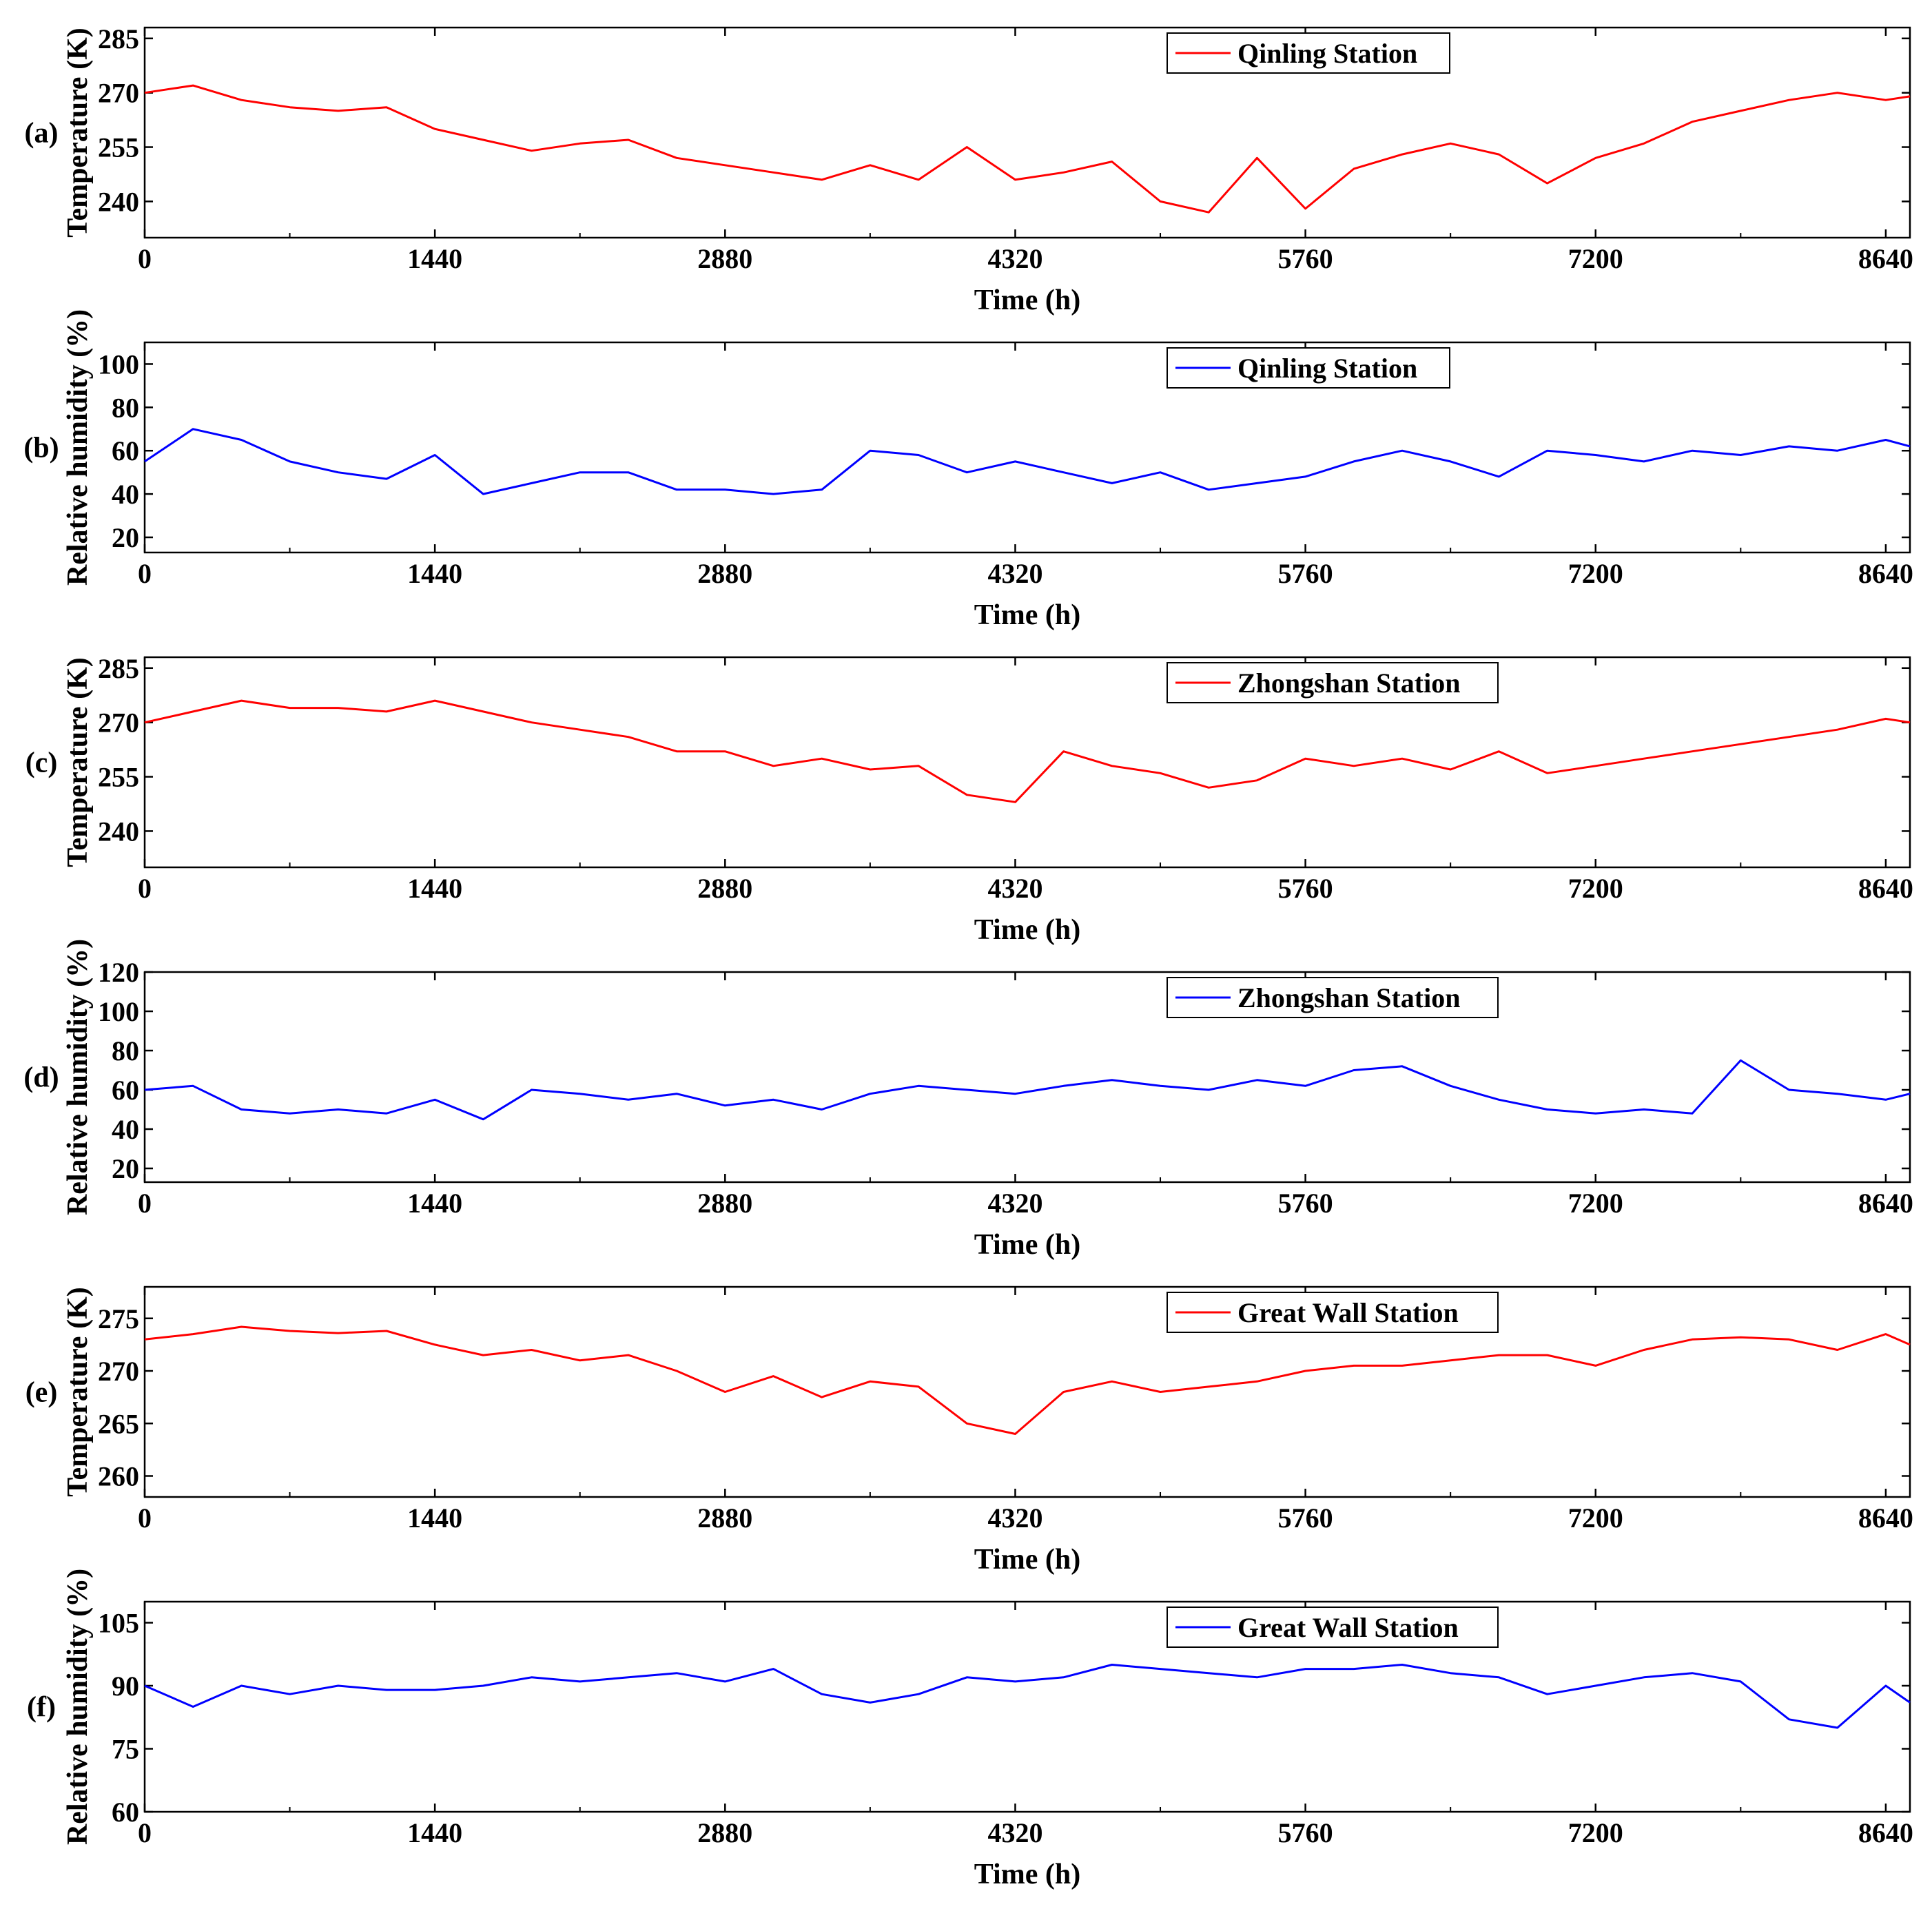 Image resolution: width=1932 pixels, height=1911 pixels. I want to click on y-tick-label: 120, so click(118, 972).